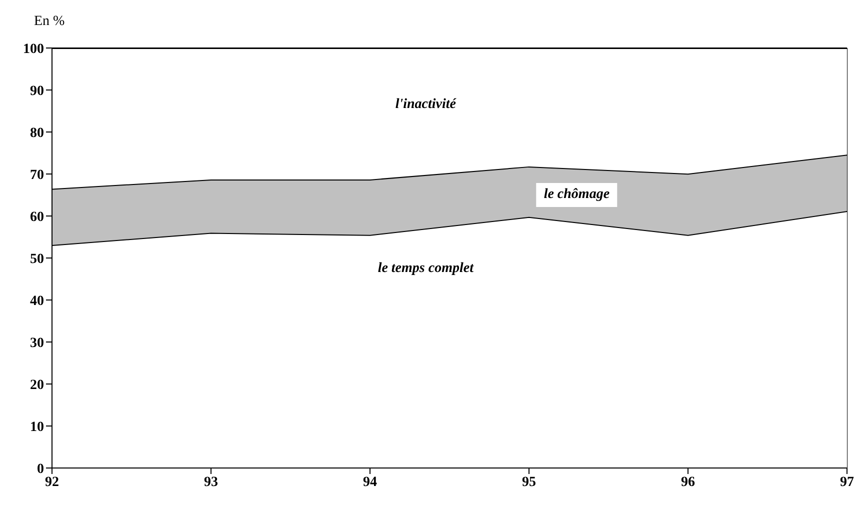  I want to click on y-tick-label: 90, so click(37, 91).